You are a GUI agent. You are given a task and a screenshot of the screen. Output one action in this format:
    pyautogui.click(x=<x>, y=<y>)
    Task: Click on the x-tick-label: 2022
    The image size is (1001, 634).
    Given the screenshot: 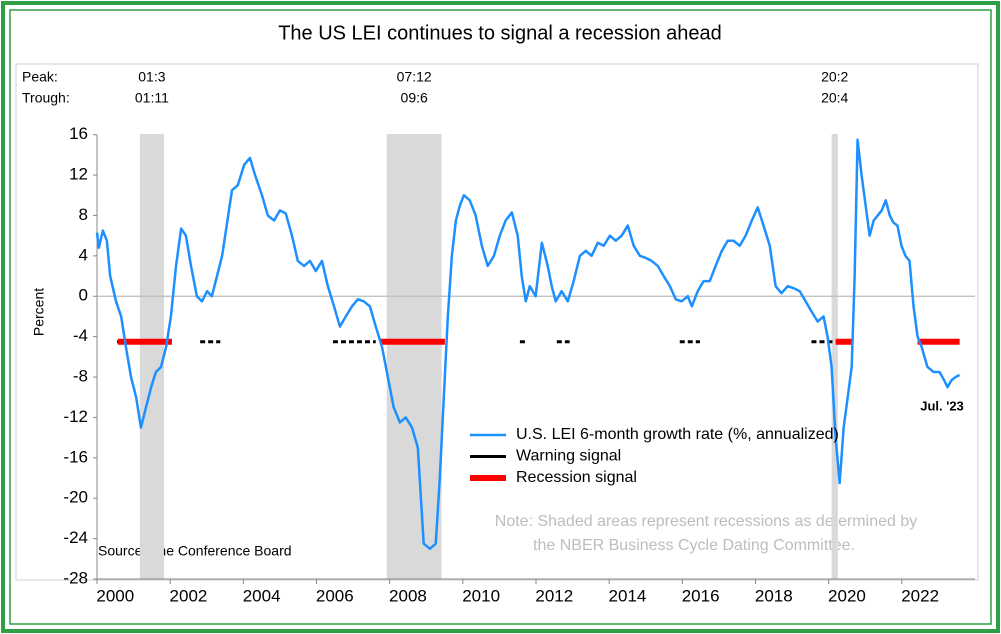 What is the action you would take?
    pyautogui.click(x=920, y=595)
    